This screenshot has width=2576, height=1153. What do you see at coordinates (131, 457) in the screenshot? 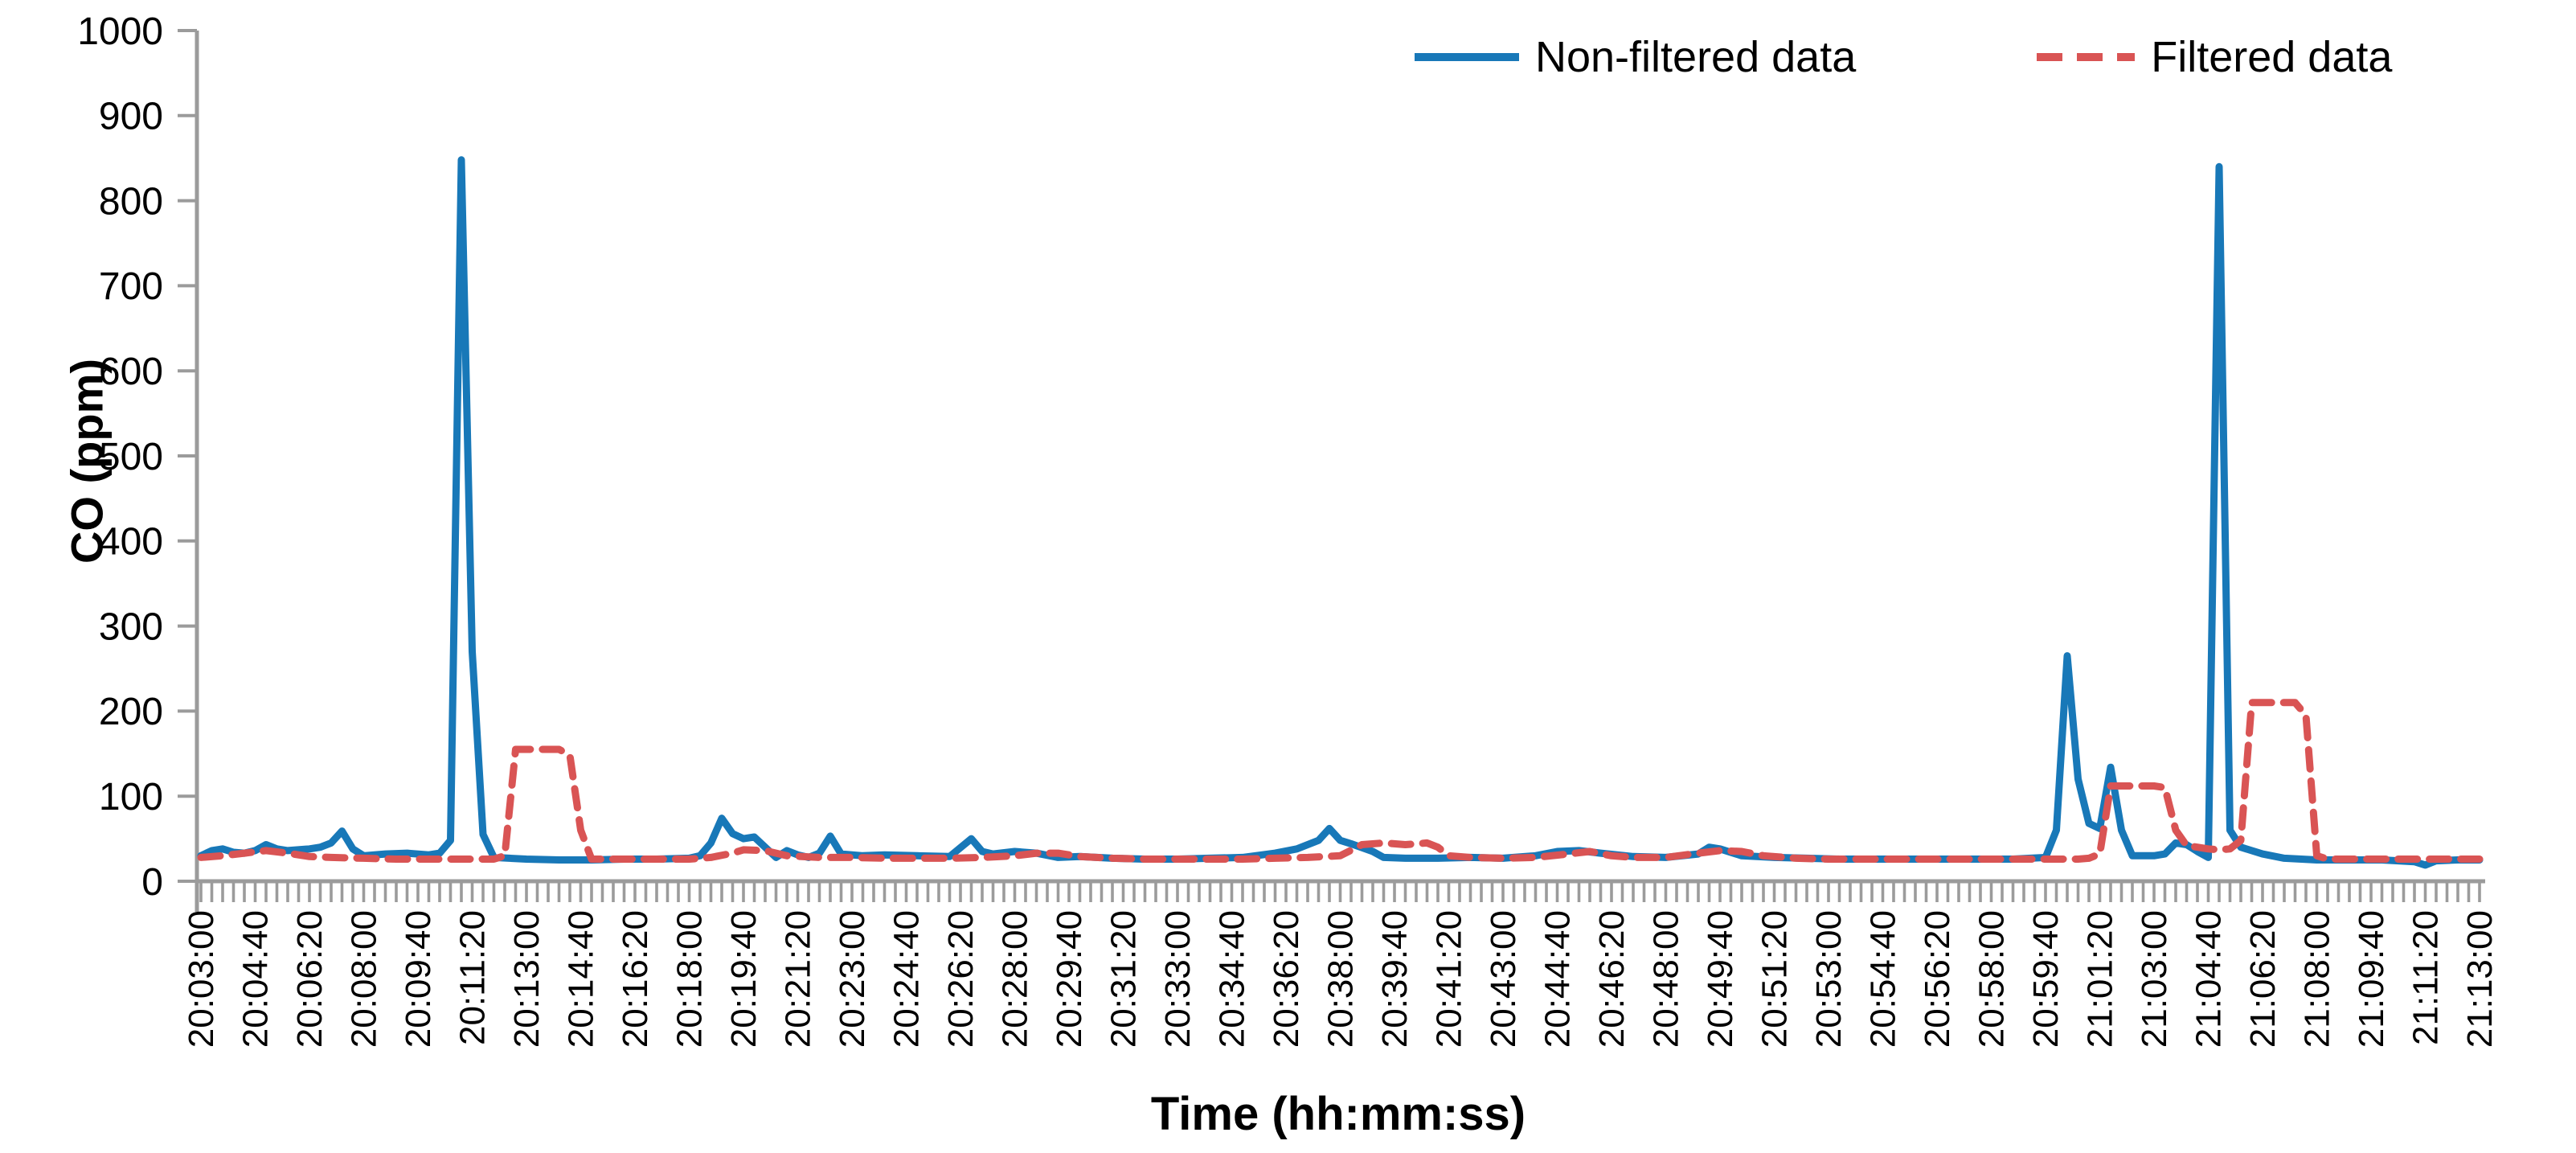
I see `y-tick-label: 500` at bounding box center [131, 457].